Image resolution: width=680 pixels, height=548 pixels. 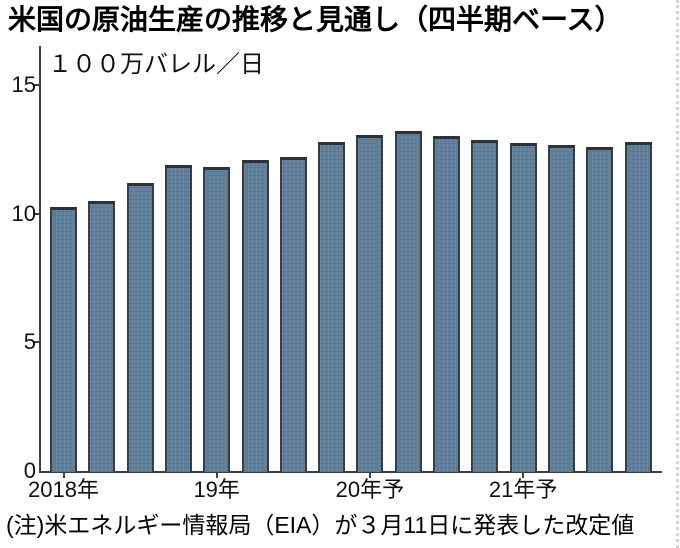 What do you see at coordinates (320, 525) in the screenshot?
I see `source-note: (注)米エネルギー情報局（EIA）が３月11日に発表した改定値` at bounding box center [320, 525].